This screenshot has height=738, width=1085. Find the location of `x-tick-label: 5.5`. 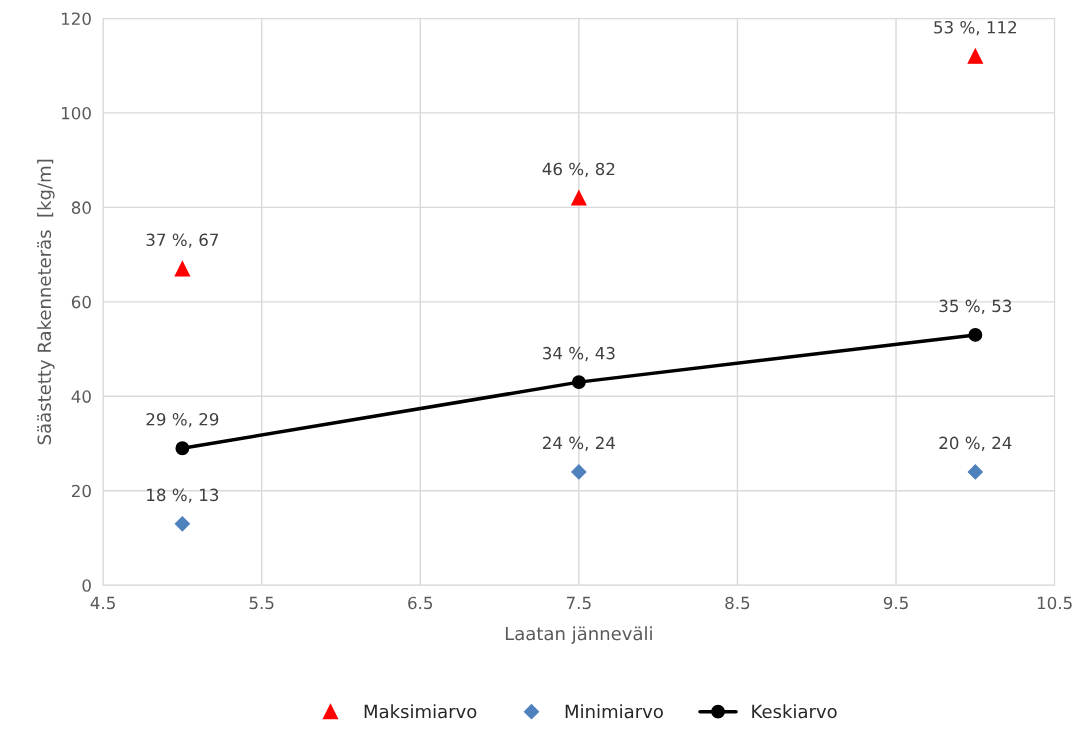

x-tick-label: 5.5 is located at coordinates (261, 603).